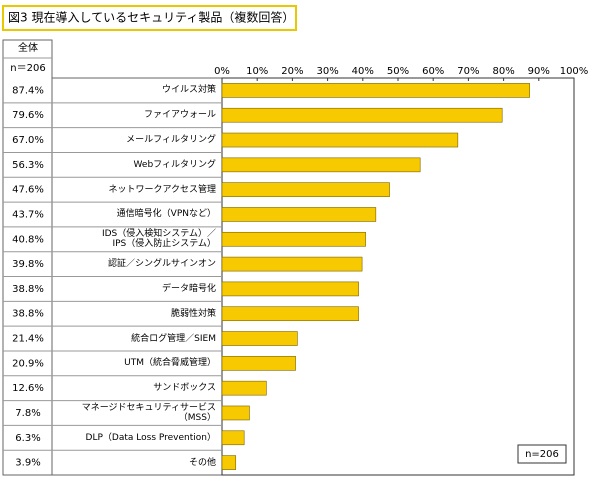 The height and width of the screenshot is (485, 590). I want to click on category-label: 認証／シングルサインオン, so click(161, 264).